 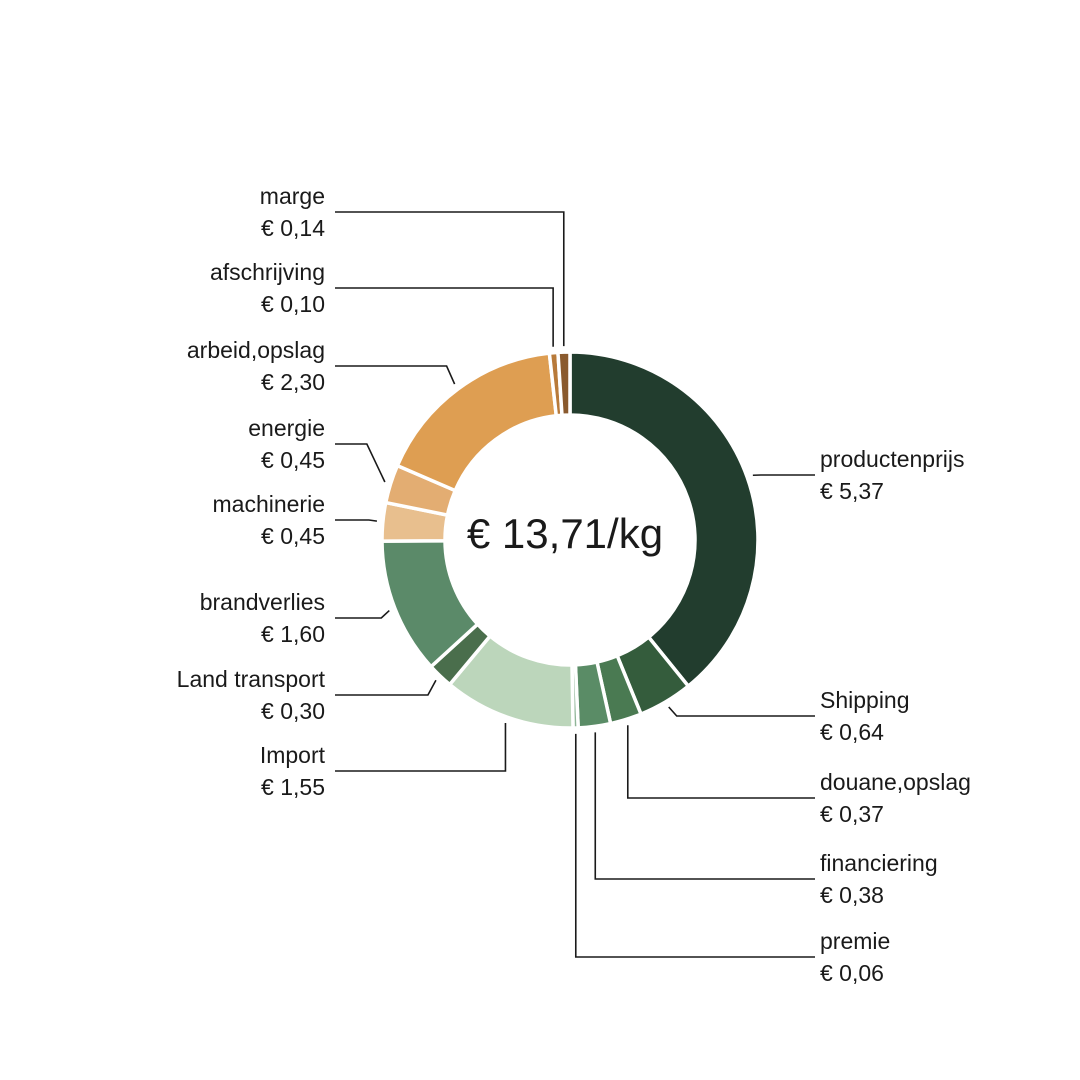 What do you see at coordinates (293, 711) in the screenshot?
I see `slice-value-label: € 0,30` at bounding box center [293, 711].